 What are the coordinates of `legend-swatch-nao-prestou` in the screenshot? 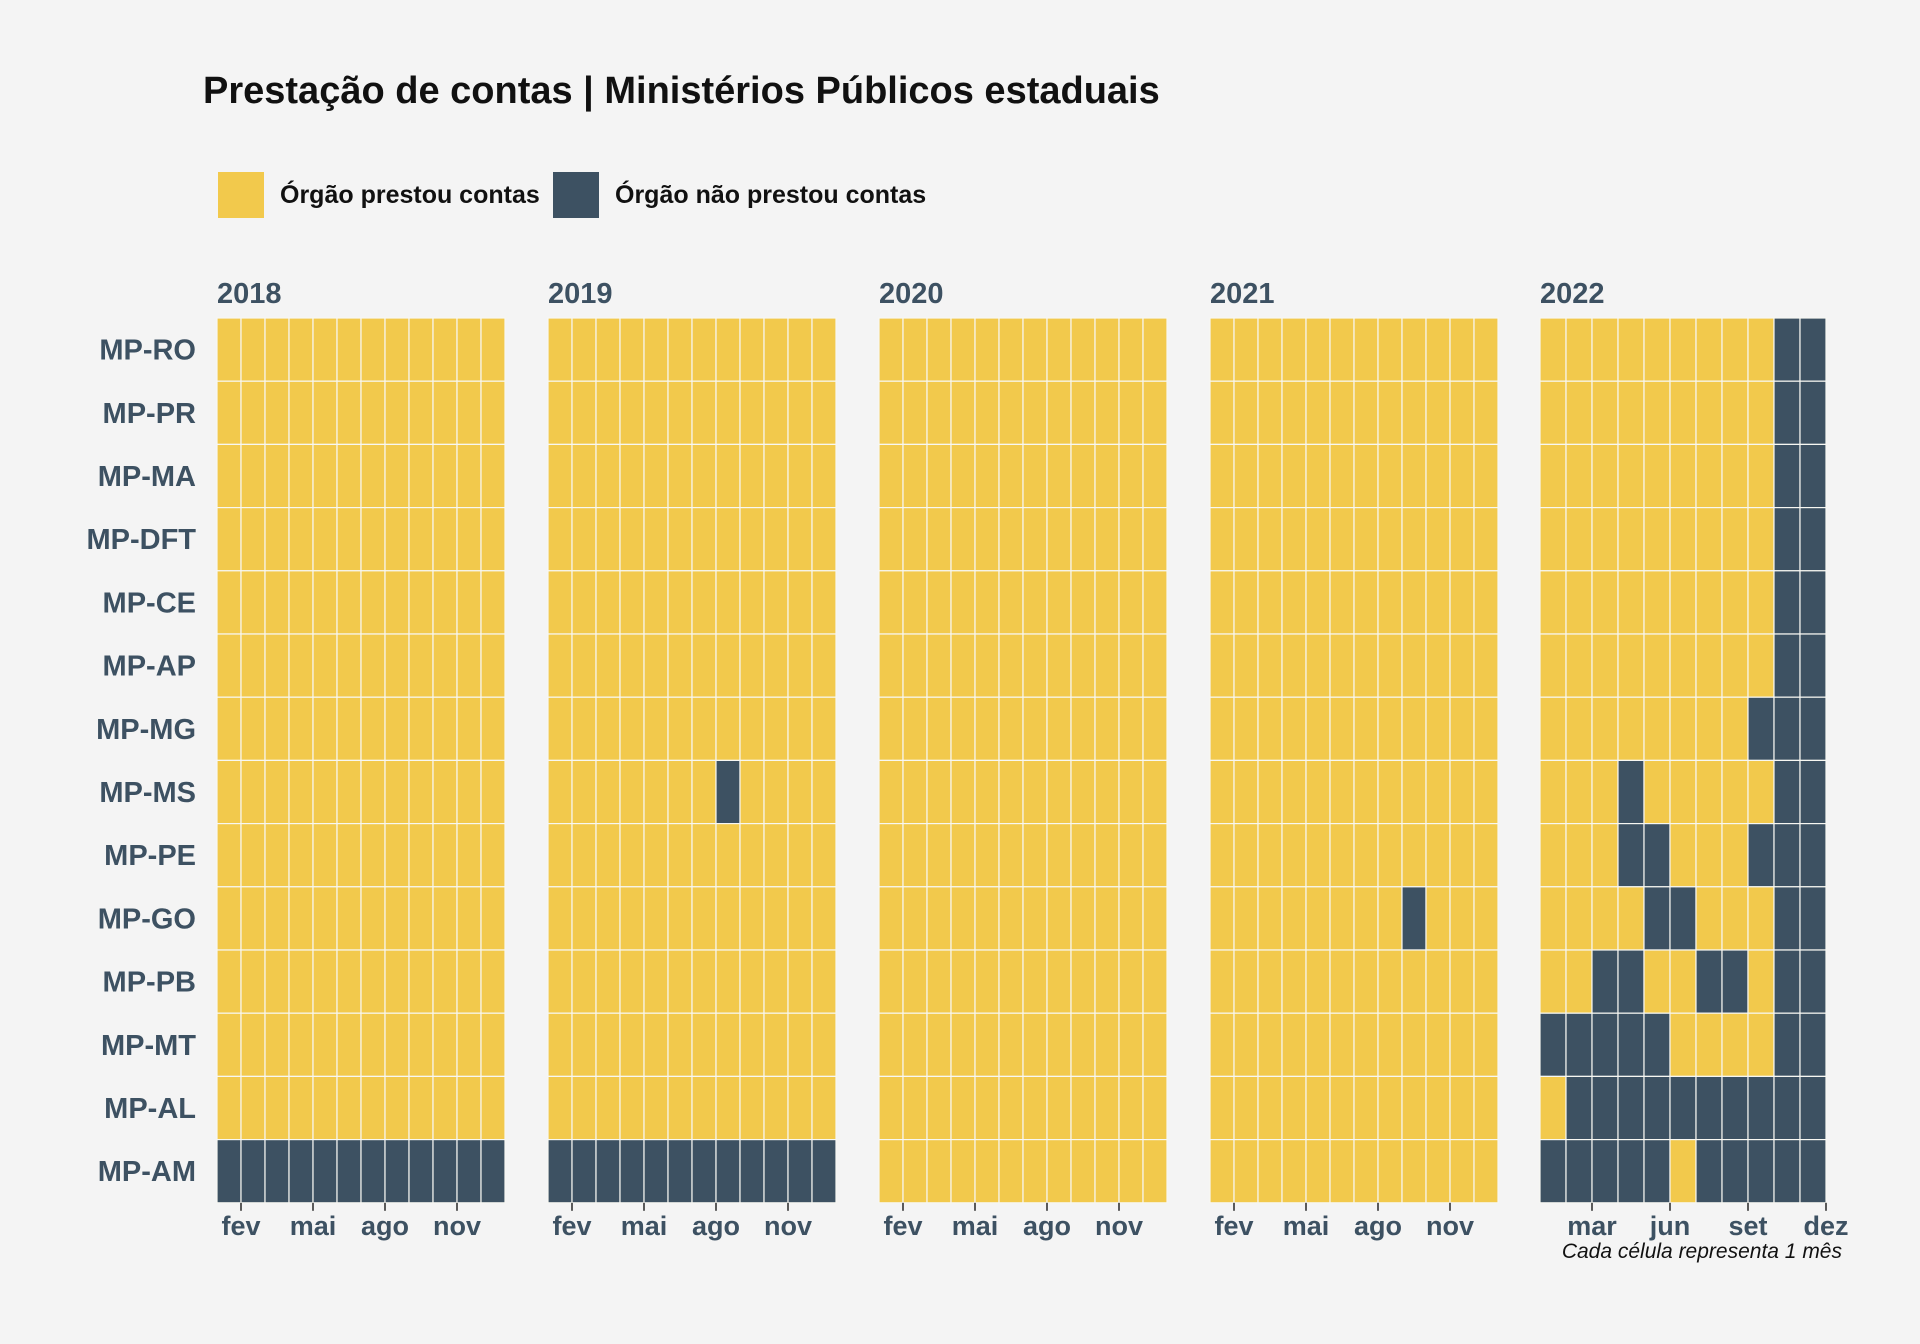 It's located at (576, 195).